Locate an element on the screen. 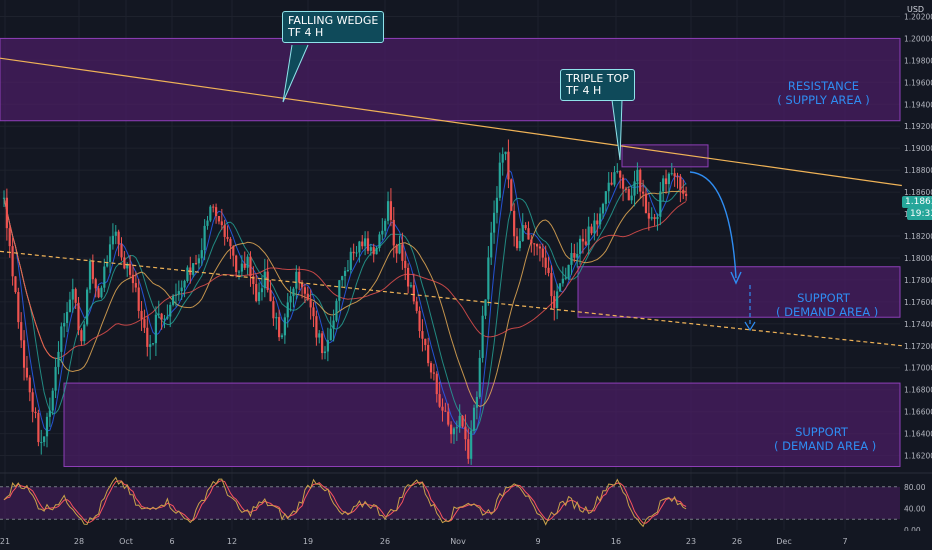  time-tick: 16 is located at coordinates (616, 541).